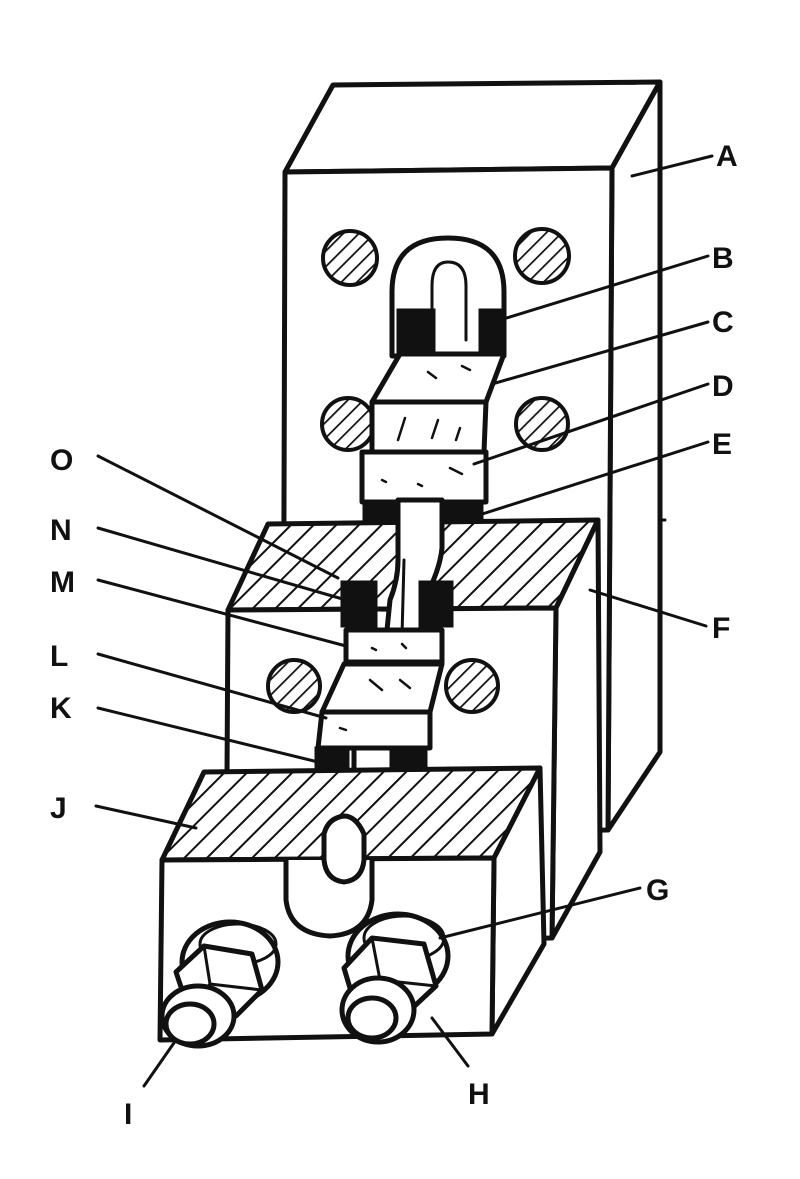  What do you see at coordinates (380, 706) in the screenshot?
I see `lower-wedge` at bounding box center [380, 706].